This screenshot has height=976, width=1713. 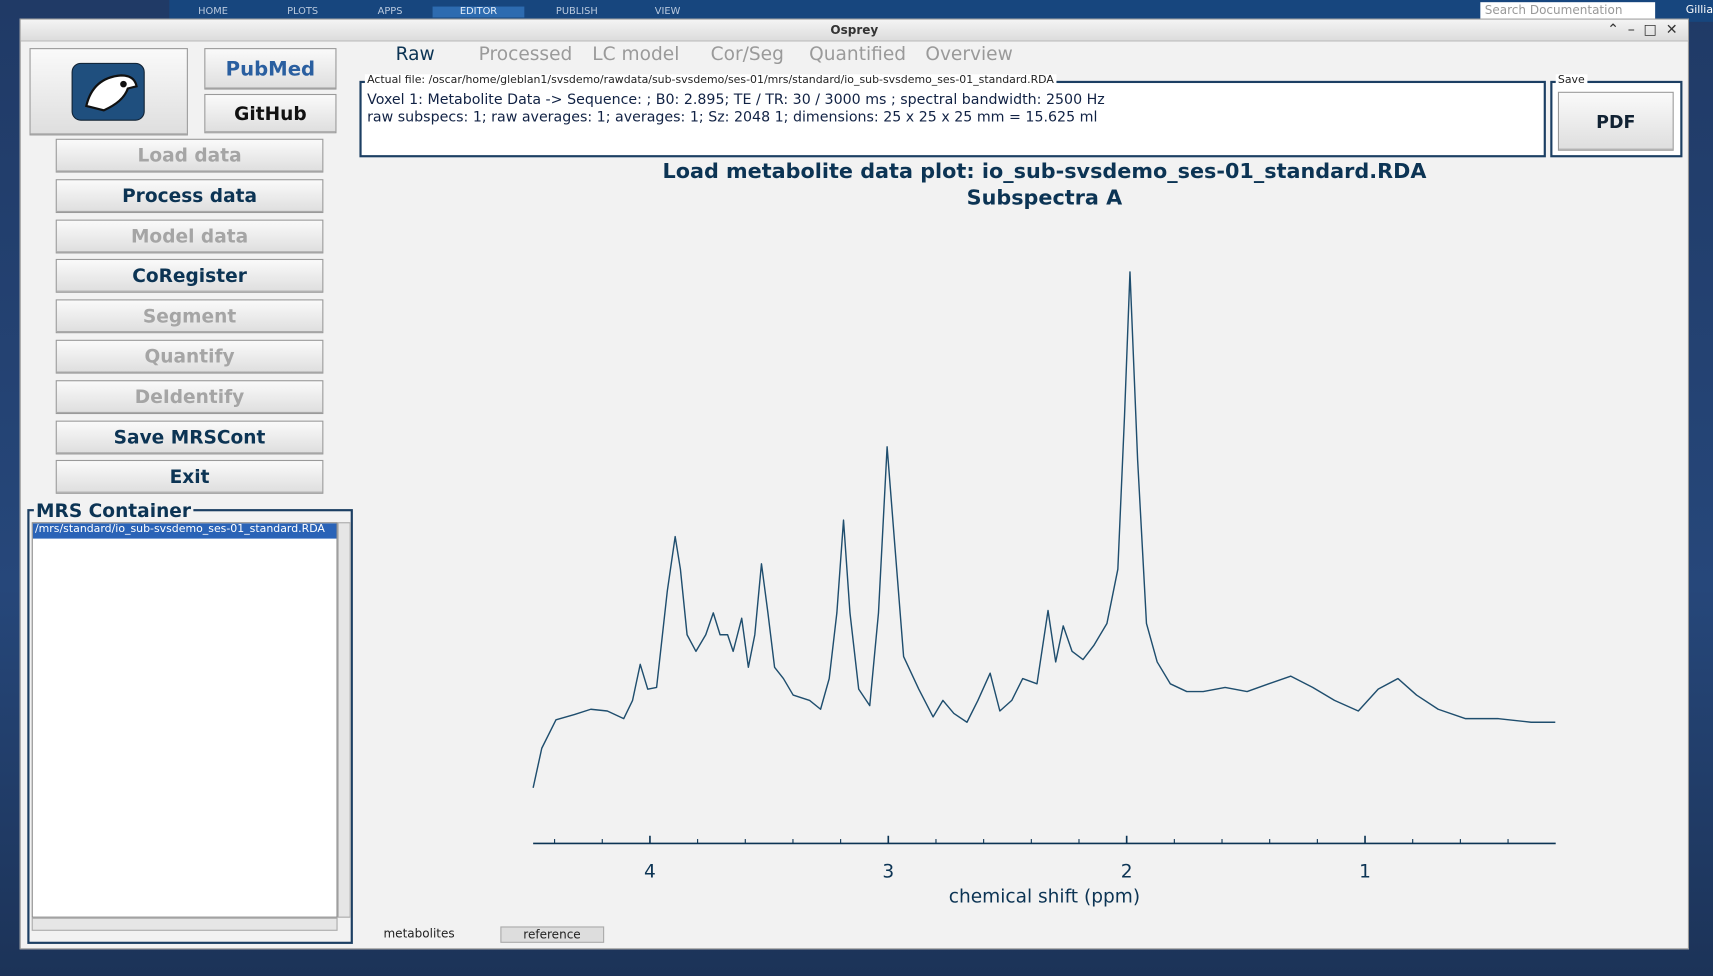 I want to click on tab: Overview, so click(x=969, y=54).